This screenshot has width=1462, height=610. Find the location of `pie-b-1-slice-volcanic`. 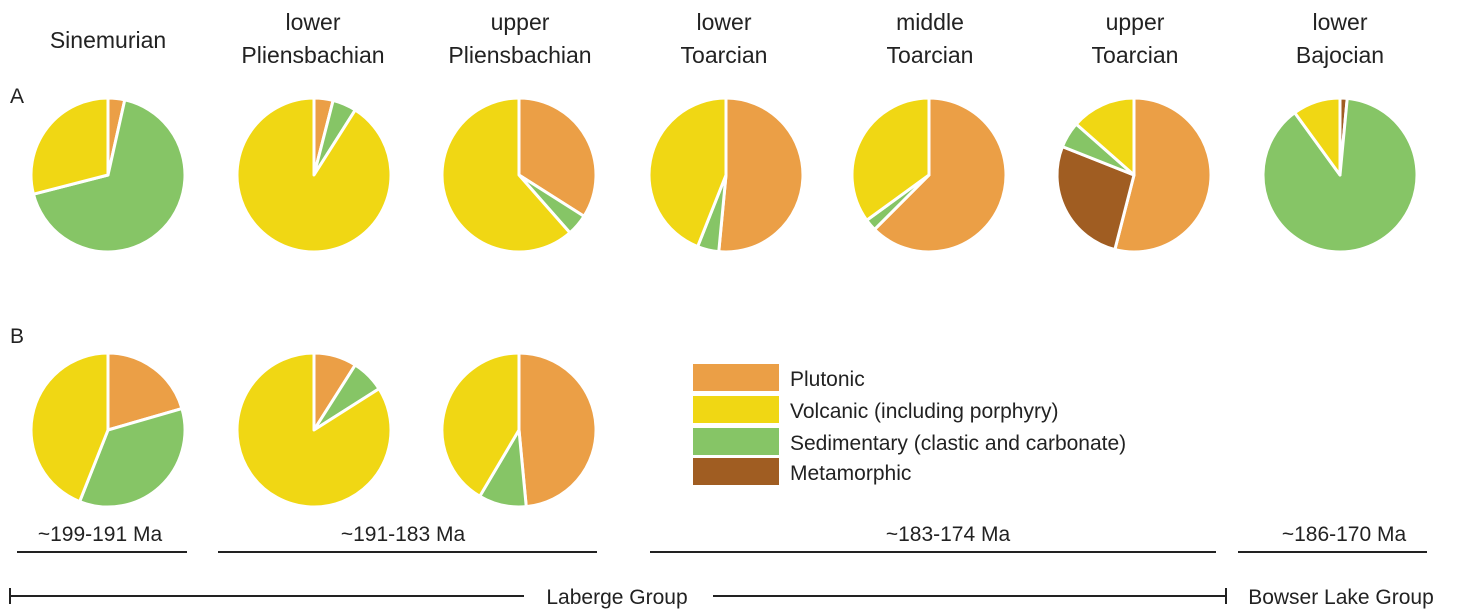

pie-b-1-slice-volcanic is located at coordinates (69, 427).